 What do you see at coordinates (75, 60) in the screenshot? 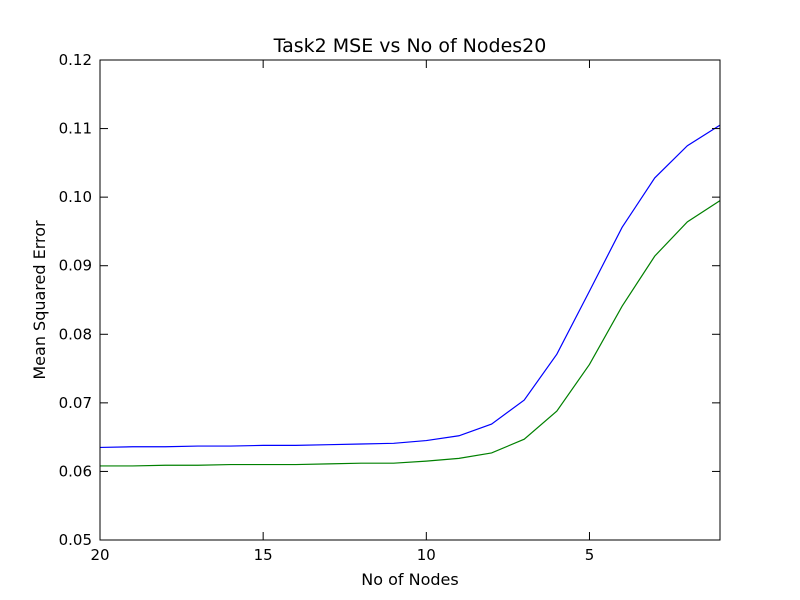
I see `y-tick-label: 0.12` at bounding box center [75, 60].